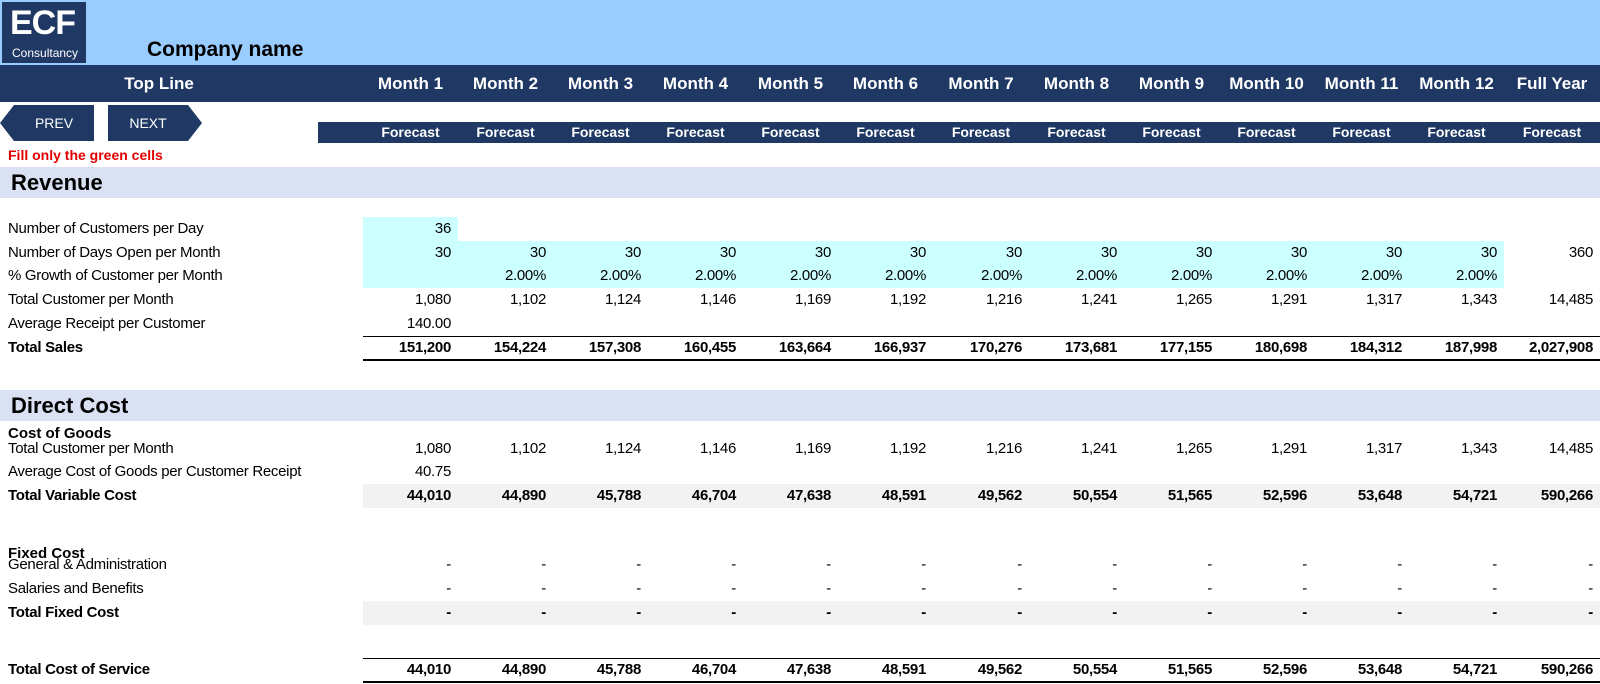 The image size is (1600, 684). What do you see at coordinates (1266, 83) in the screenshot?
I see `month-header: Month 10` at bounding box center [1266, 83].